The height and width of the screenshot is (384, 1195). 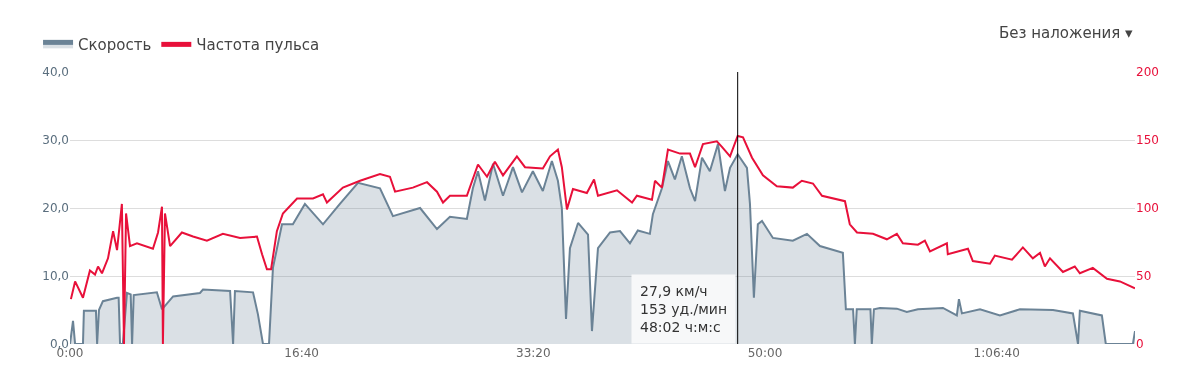 I want to click on x-tick-label: 16:40, so click(x=301, y=353).